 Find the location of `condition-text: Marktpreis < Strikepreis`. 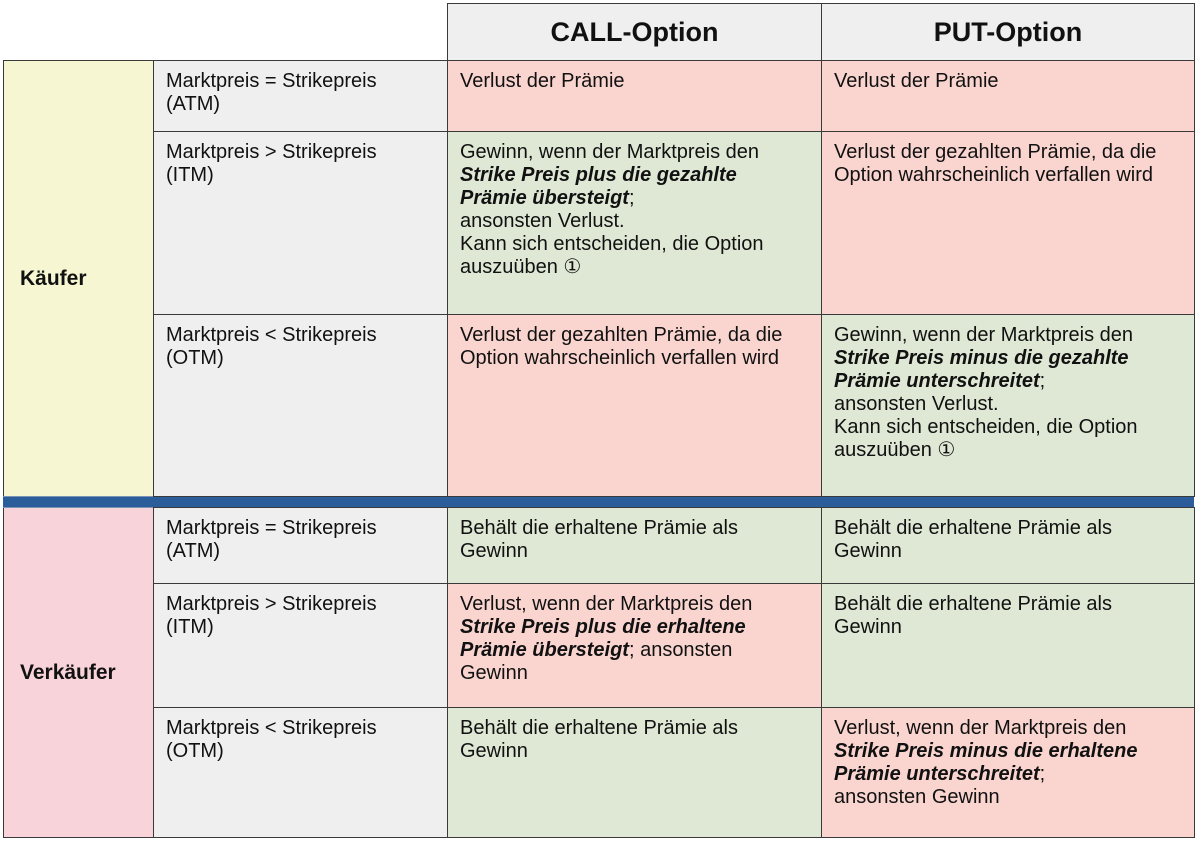

condition-text: Marktpreis < Strikepreis is located at coordinates (271, 335).